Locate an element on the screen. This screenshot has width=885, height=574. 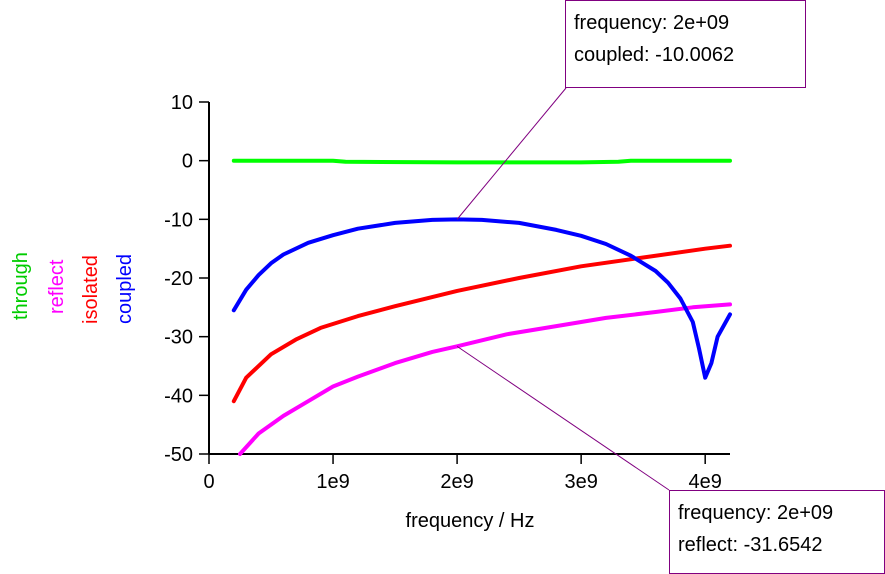
x-tick-label: 1e9 is located at coordinates (332, 482).